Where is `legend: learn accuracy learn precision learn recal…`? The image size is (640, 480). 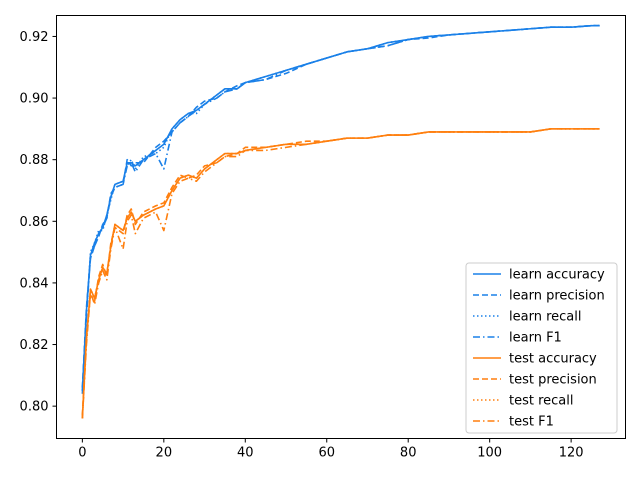 legend: learn accuracy learn precision learn recal… is located at coordinates (541, 348).